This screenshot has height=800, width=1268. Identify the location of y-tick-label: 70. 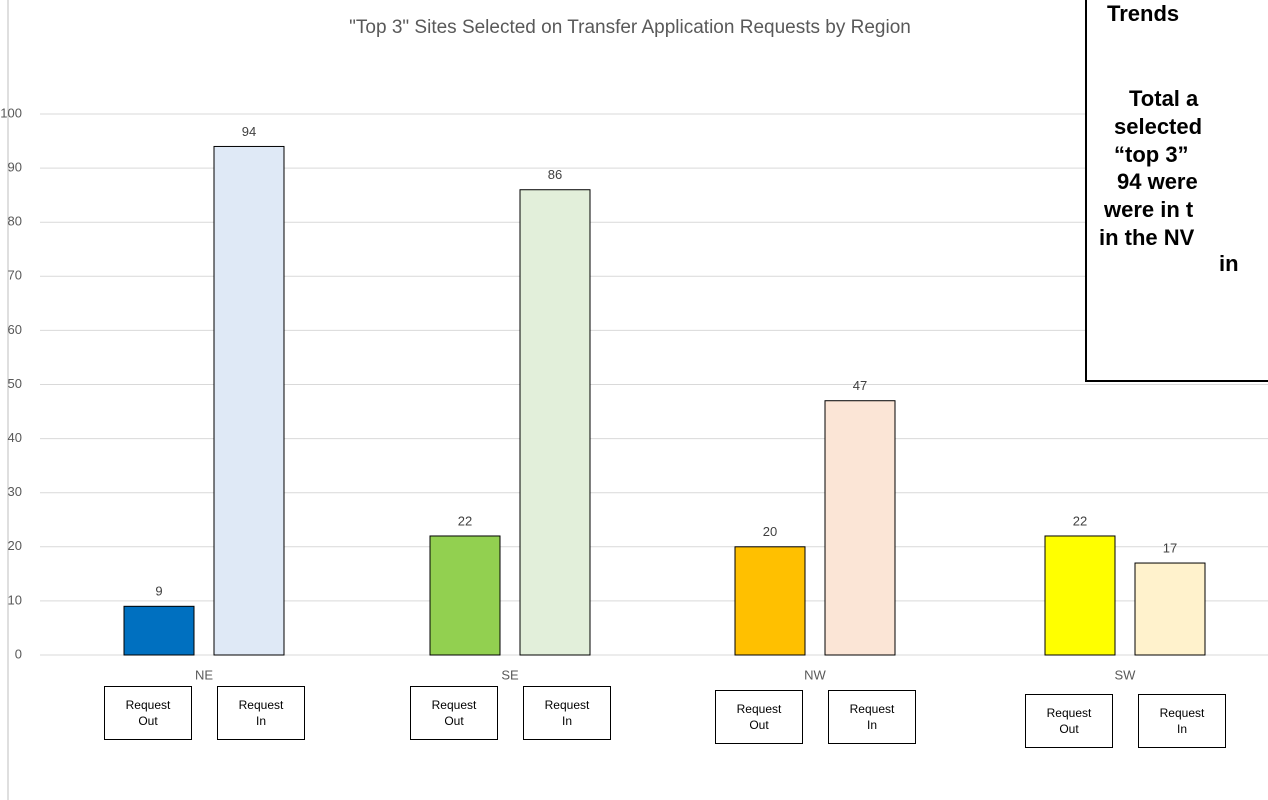
(15, 275).